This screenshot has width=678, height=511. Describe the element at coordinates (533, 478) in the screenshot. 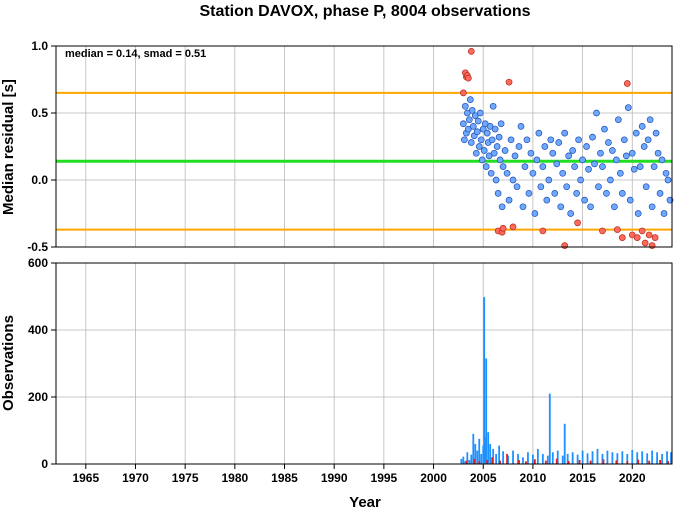

I see `x-tick-label: 2010` at that location.